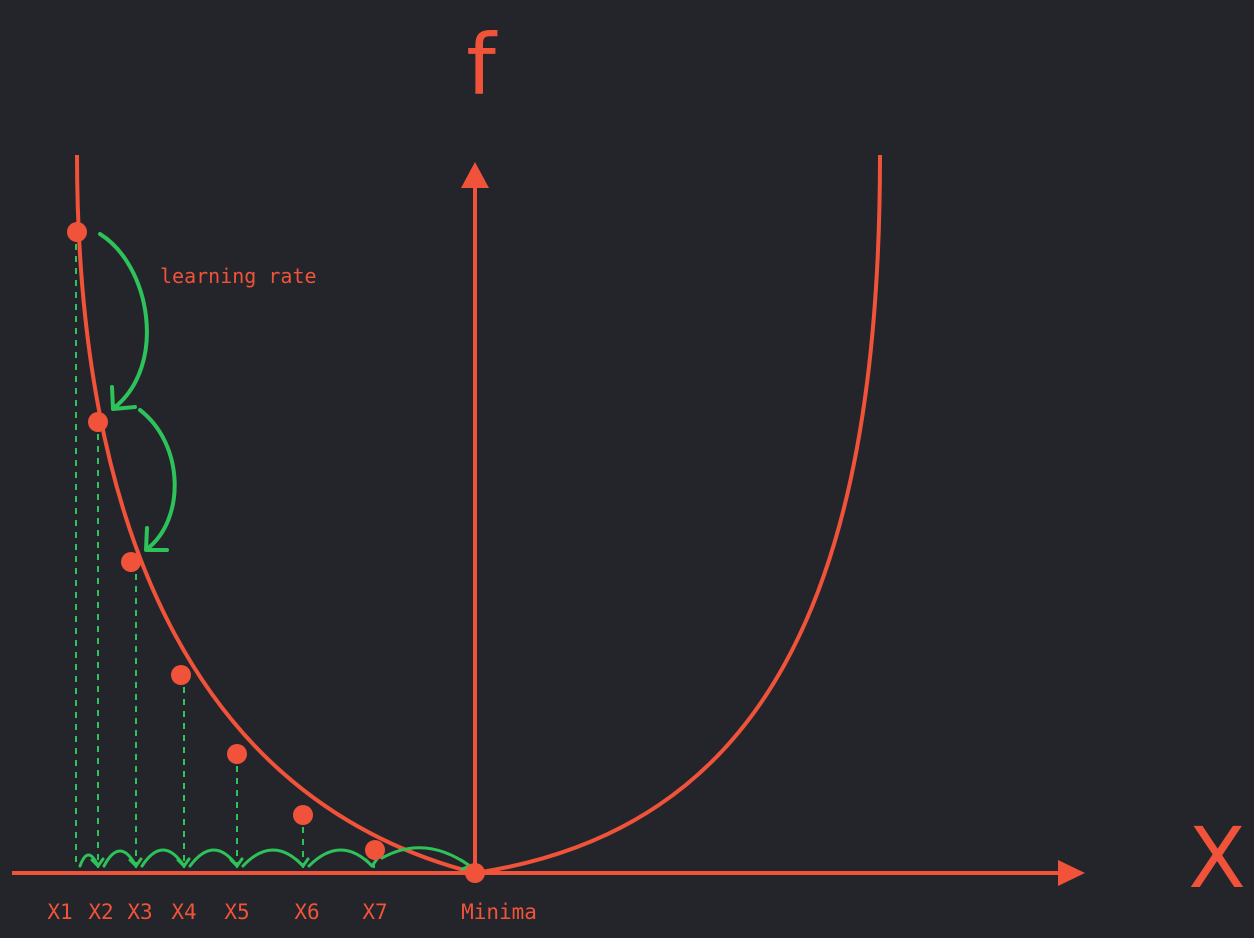 This screenshot has height=938, width=1254. I want to click on x-axis-arrowhead, so click(1071, 873).